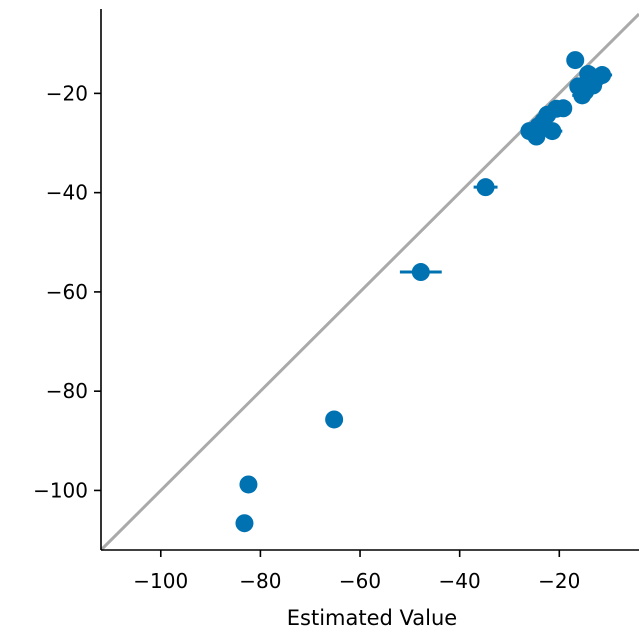  I want to click on y-tick-label: −60, so click(67, 292).